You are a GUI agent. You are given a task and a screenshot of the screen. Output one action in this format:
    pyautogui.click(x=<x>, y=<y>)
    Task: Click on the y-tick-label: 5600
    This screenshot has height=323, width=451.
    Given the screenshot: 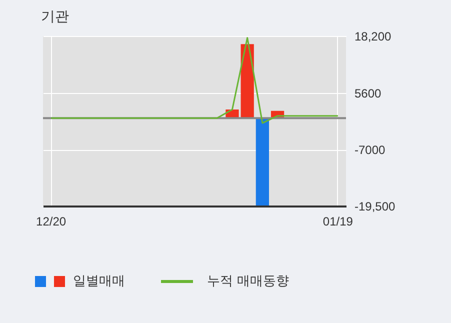 What is the action you would take?
    pyautogui.click(x=368, y=93)
    